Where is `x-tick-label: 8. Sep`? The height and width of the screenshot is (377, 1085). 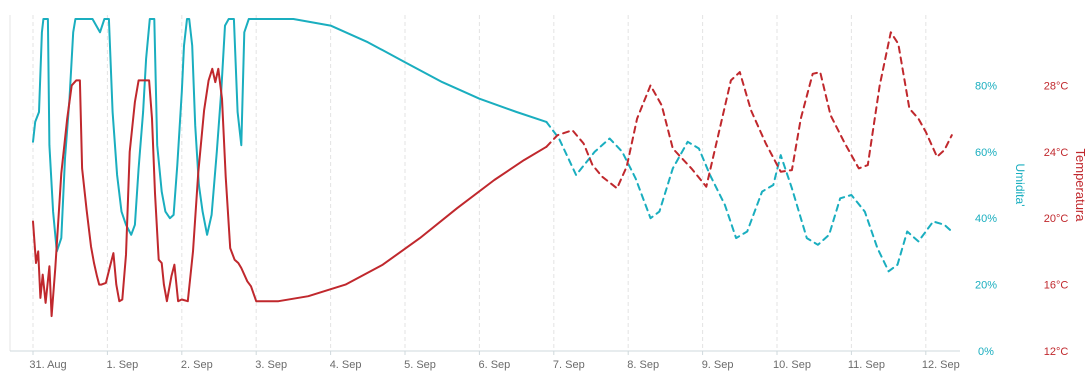 x-tick-label: 8. Sep is located at coordinates (643, 365).